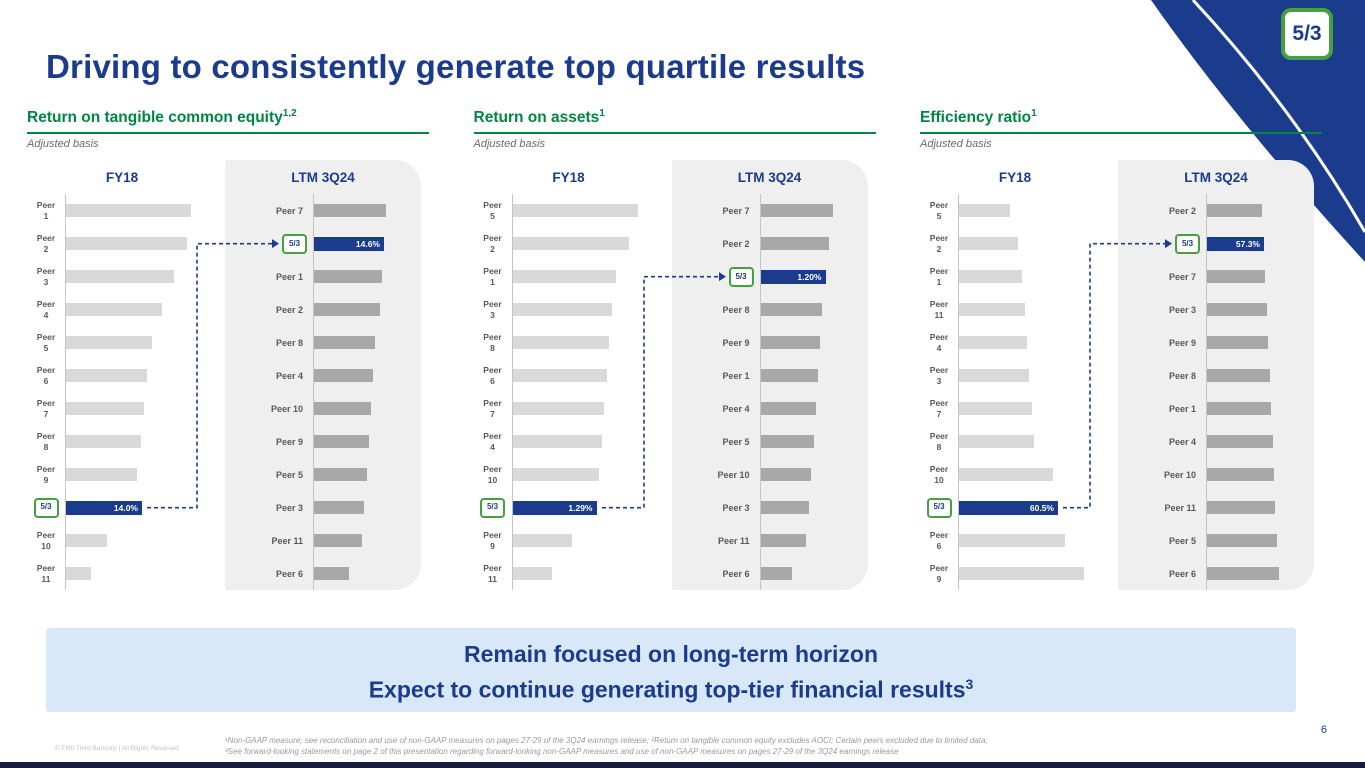  Describe the element at coordinates (122, 442) in the screenshot. I see `bar-row: Peer 8` at that location.